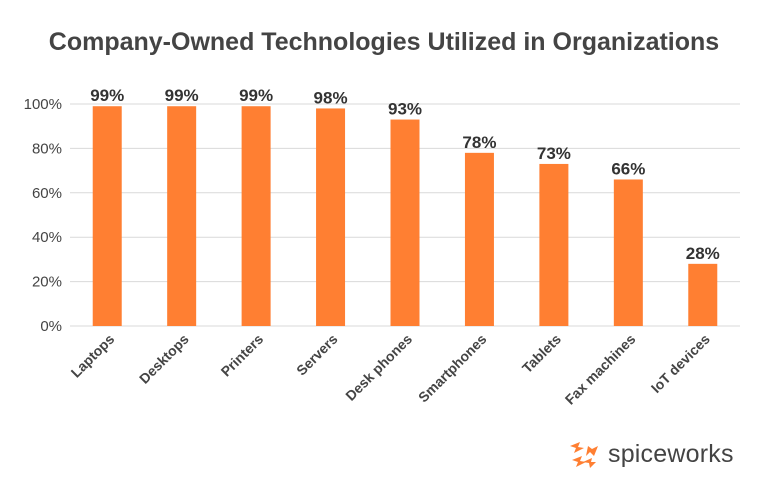 The width and height of the screenshot is (768, 490). Describe the element at coordinates (317, 355) in the screenshot. I see `x-tick-label: Servers` at that location.